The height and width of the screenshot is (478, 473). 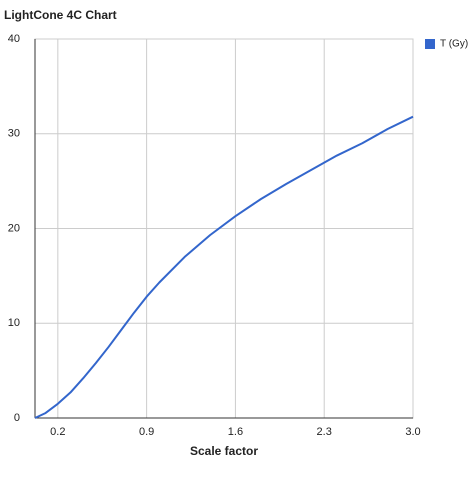 What do you see at coordinates (430, 44) in the screenshot?
I see `legend-swatch` at bounding box center [430, 44].